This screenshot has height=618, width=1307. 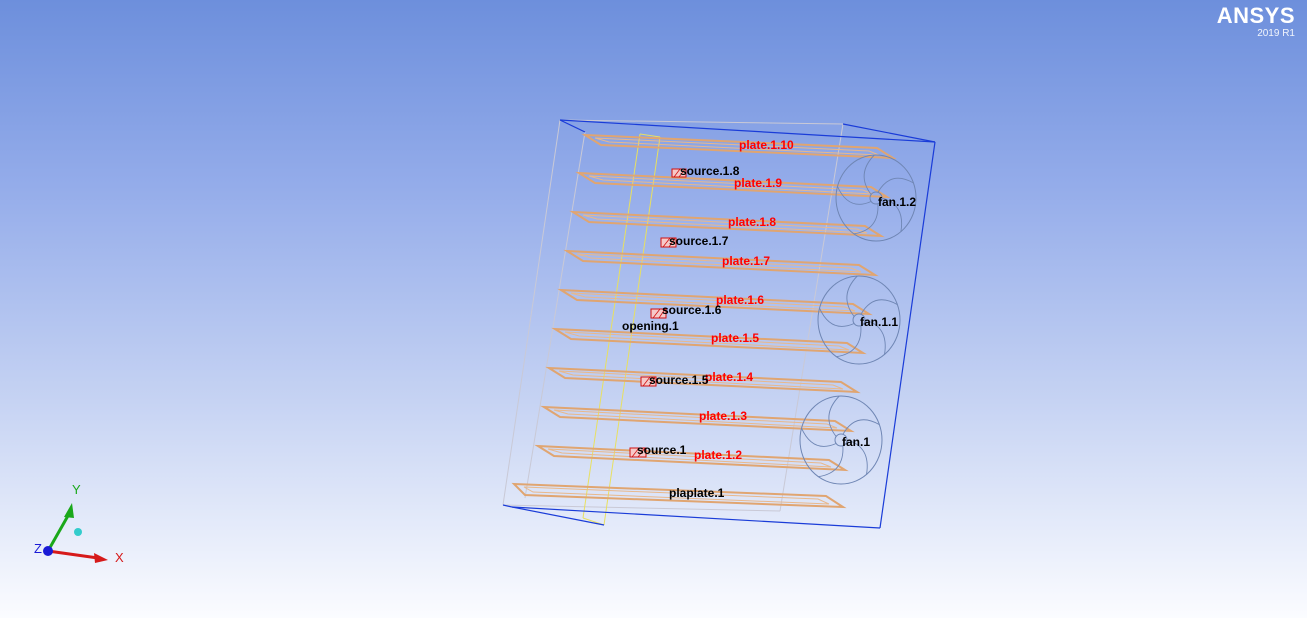 What do you see at coordinates (79, 523) in the screenshot?
I see `axis-triad: X Y Z` at bounding box center [79, 523].